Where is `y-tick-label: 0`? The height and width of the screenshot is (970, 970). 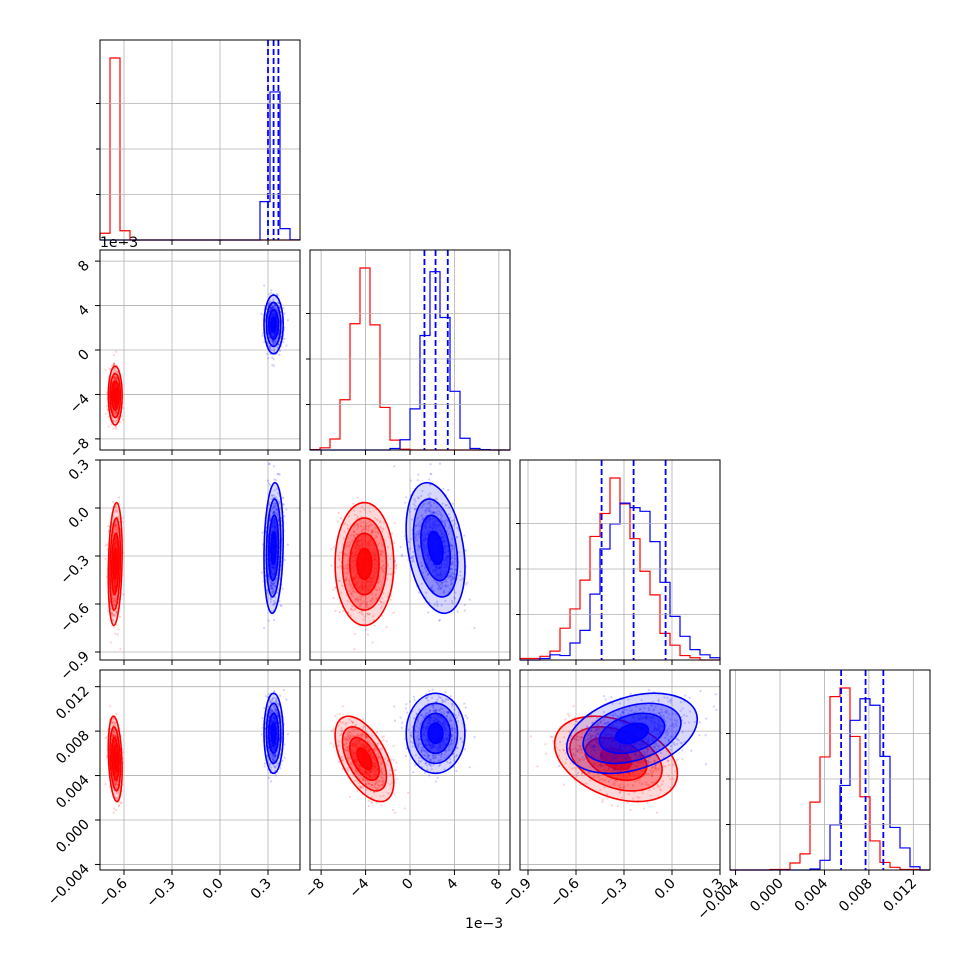
y-tick-label: 0 is located at coordinates (84, 356).